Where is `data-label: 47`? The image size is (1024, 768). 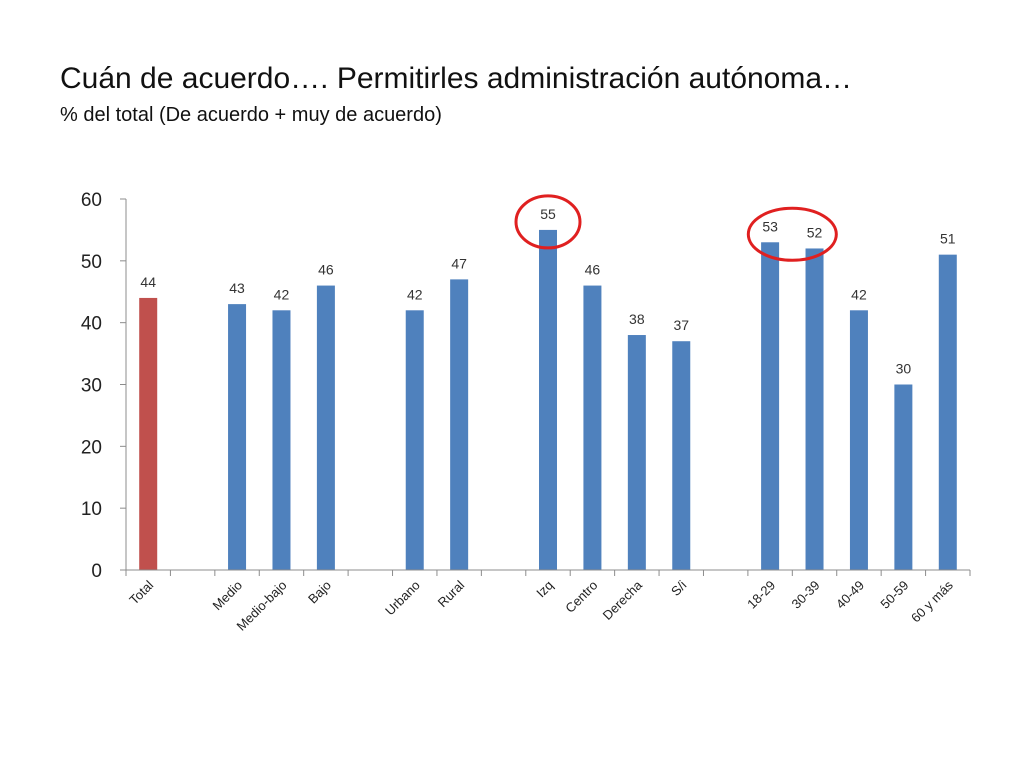
data-label: 47 is located at coordinates (459, 263).